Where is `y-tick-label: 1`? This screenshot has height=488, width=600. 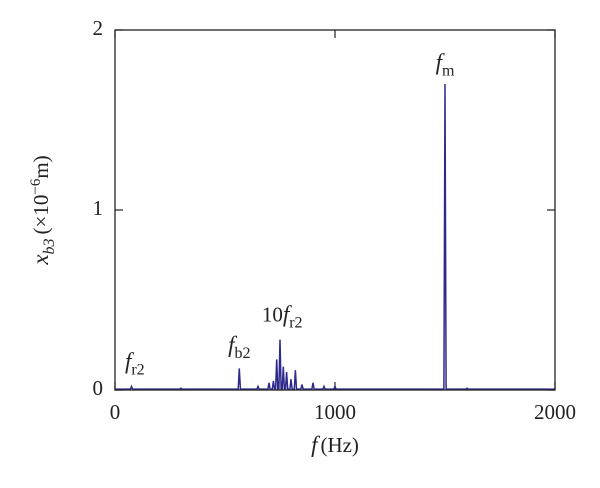 y-tick-label: 1 is located at coordinates (98, 208).